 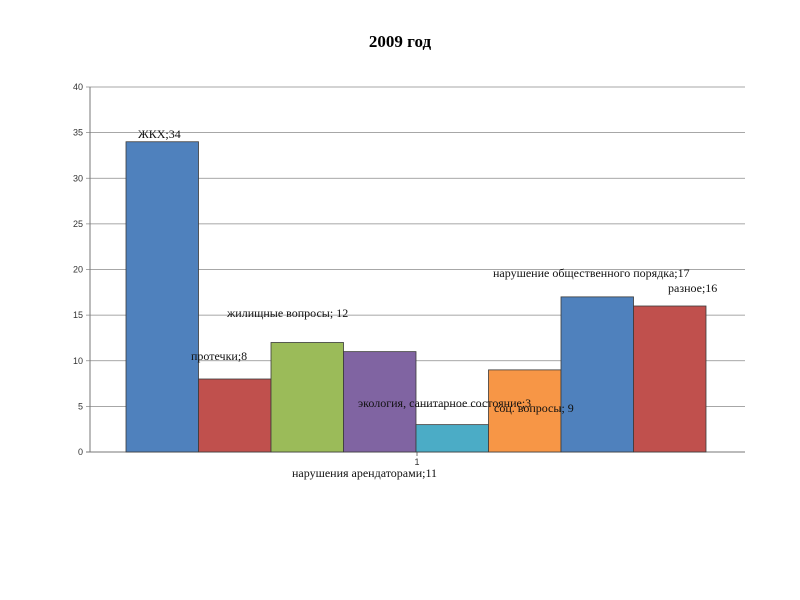 What do you see at coordinates (162, 297) in the screenshot?
I see `bar-zhkkh` at bounding box center [162, 297].